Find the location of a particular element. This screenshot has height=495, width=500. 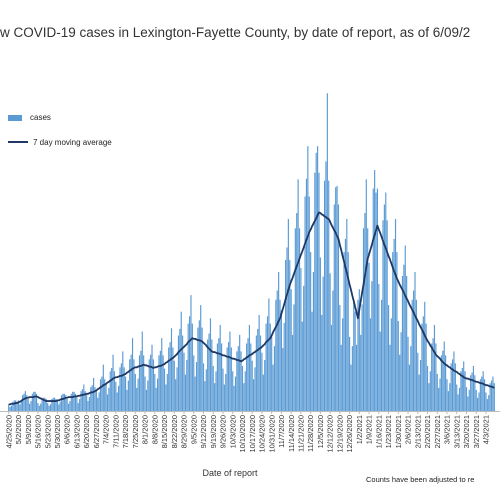

x-tick-label: 8/29/2020 is located at coordinates (184, 431).